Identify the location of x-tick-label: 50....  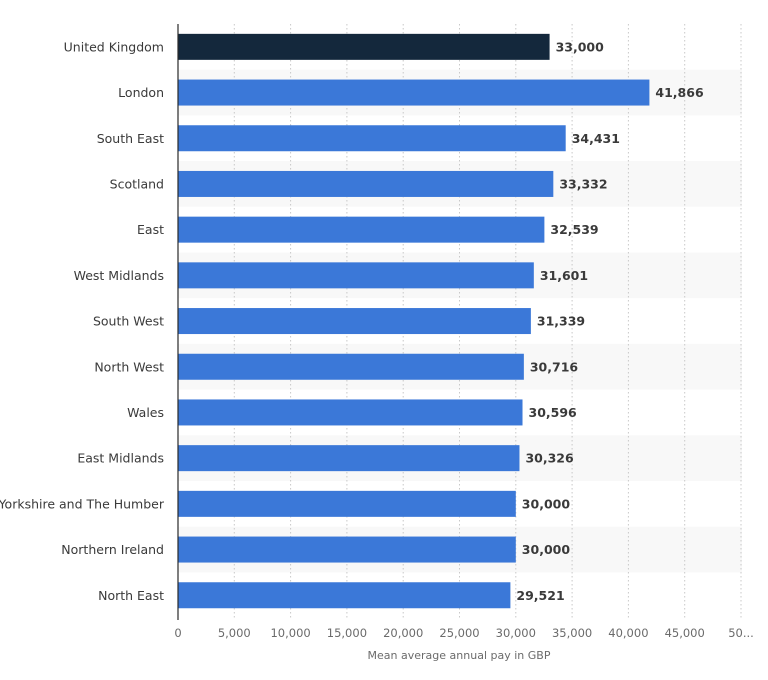
(741, 633).